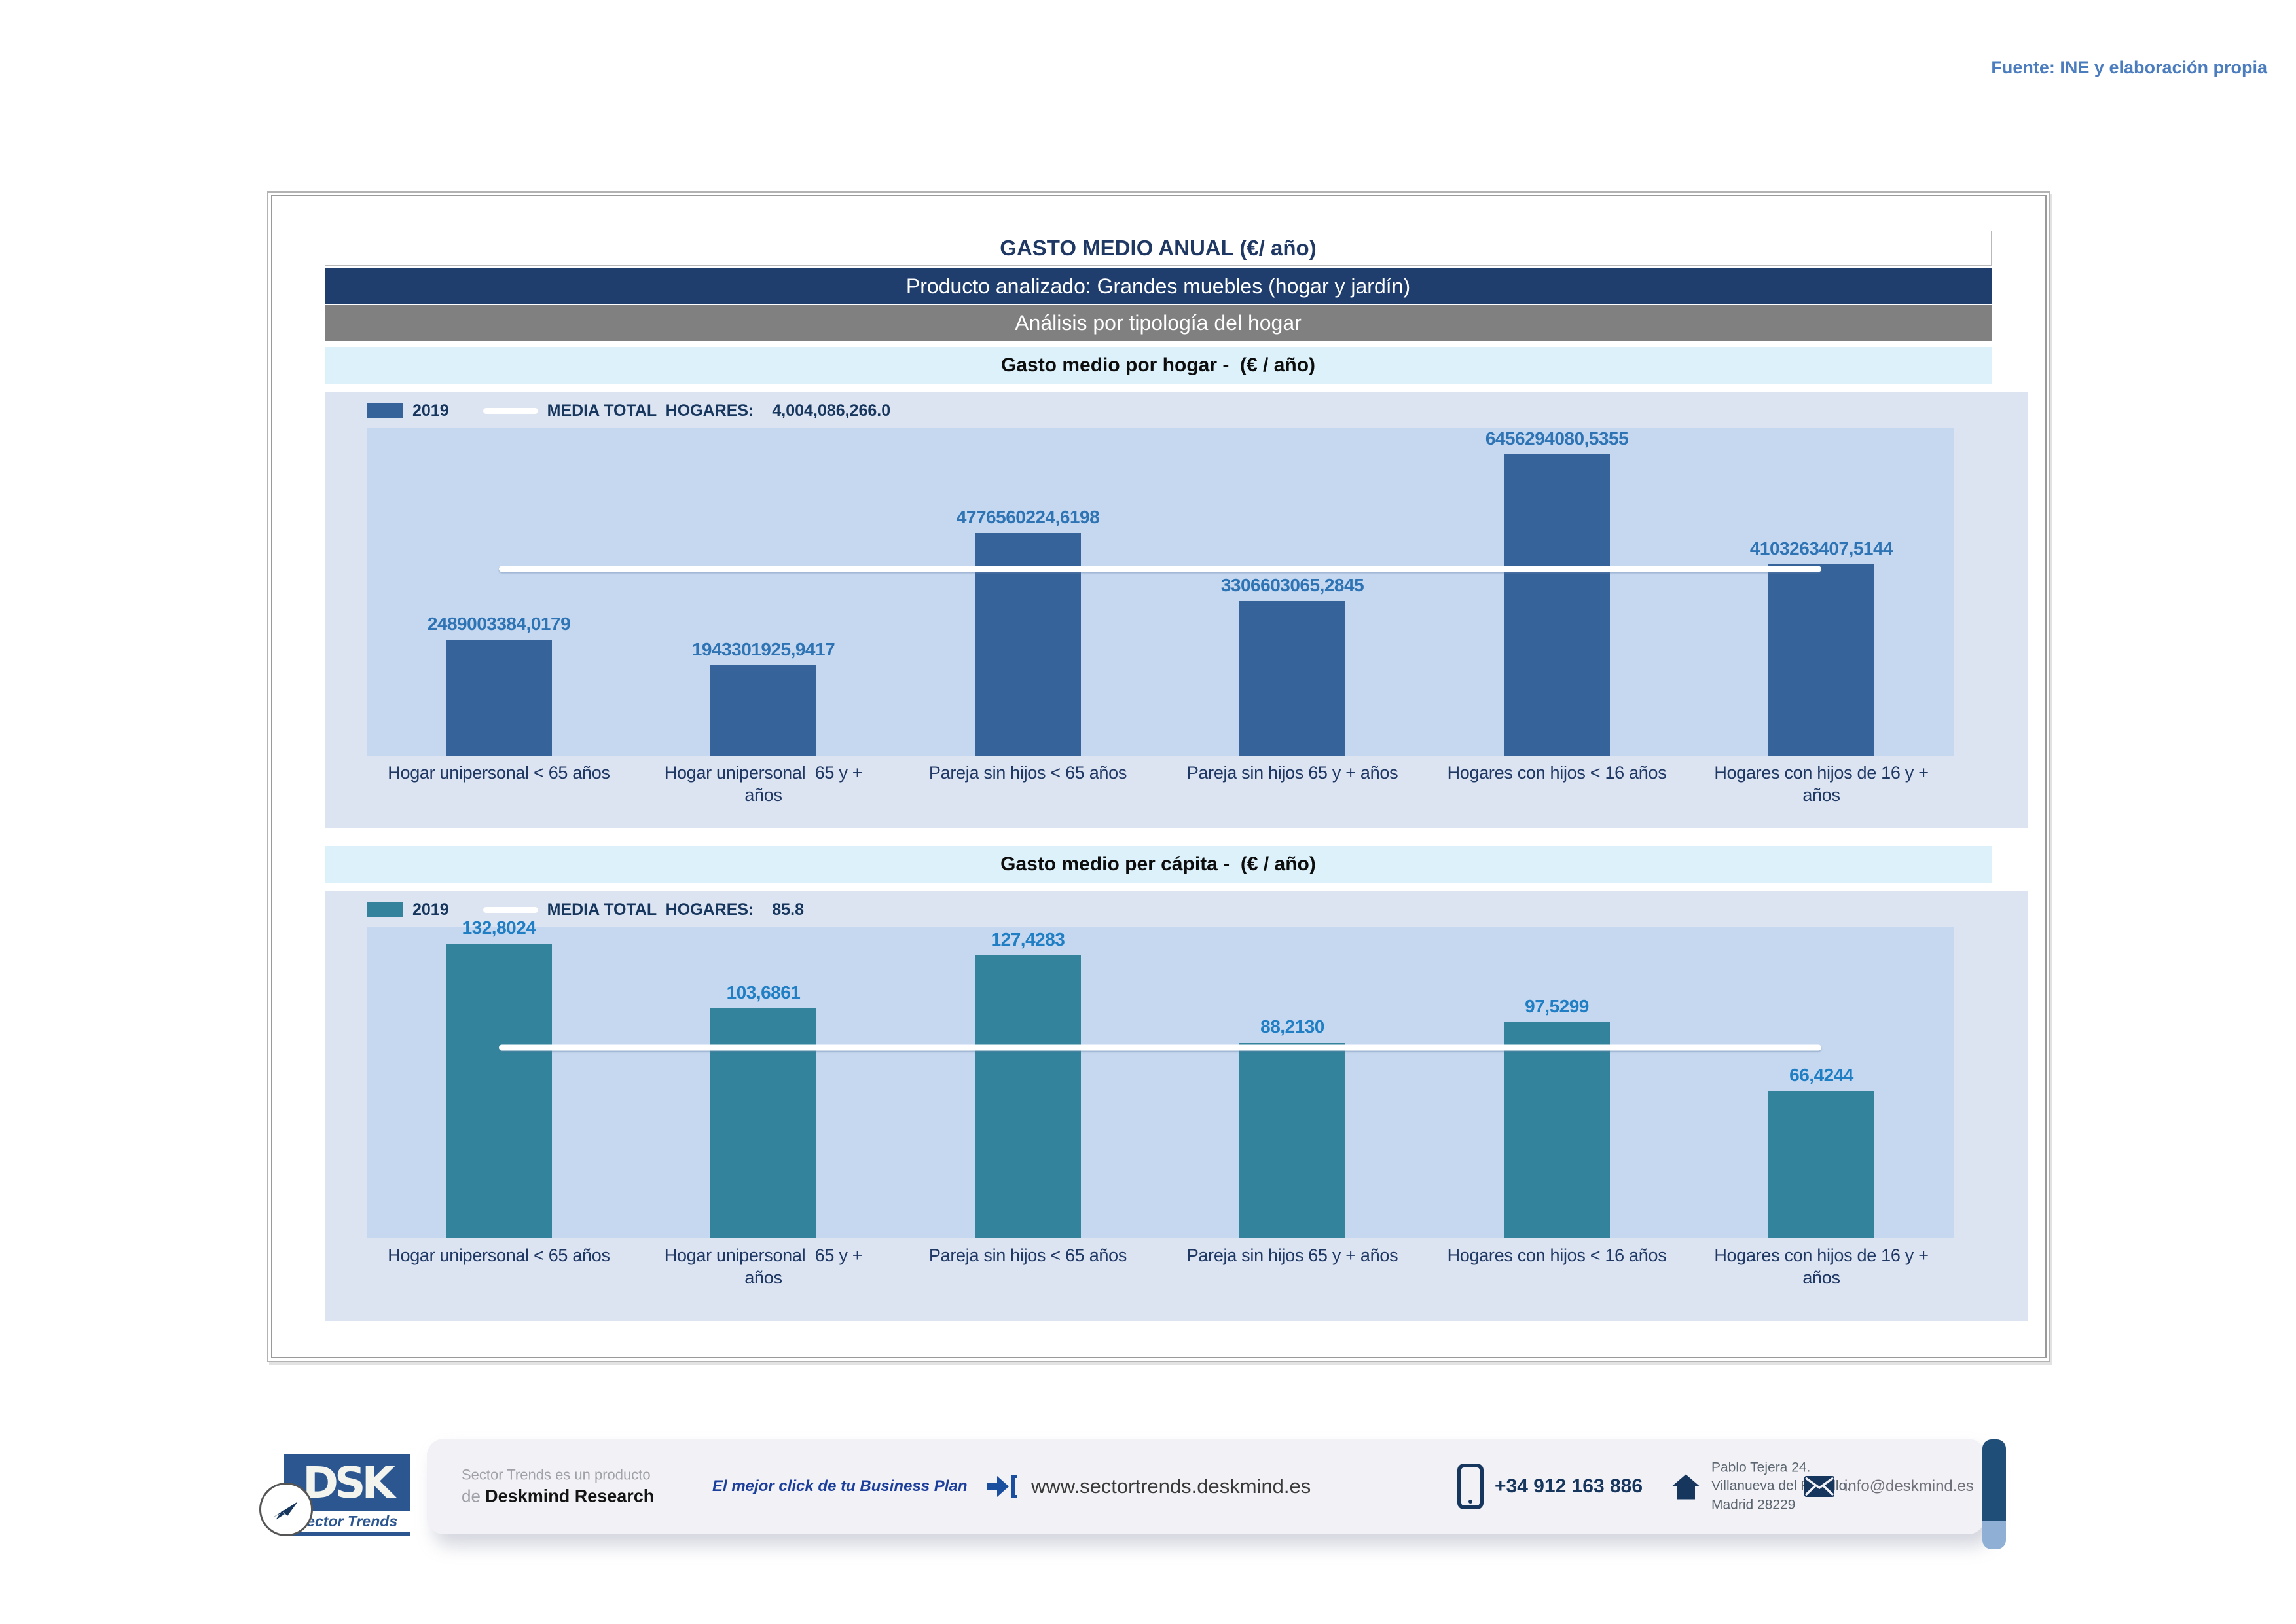 This screenshot has height=1624, width=2296. Describe the element at coordinates (1158, 365) in the screenshot. I see `section-title-per-household: Gasto medio por hogar - (€ / año)` at that location.